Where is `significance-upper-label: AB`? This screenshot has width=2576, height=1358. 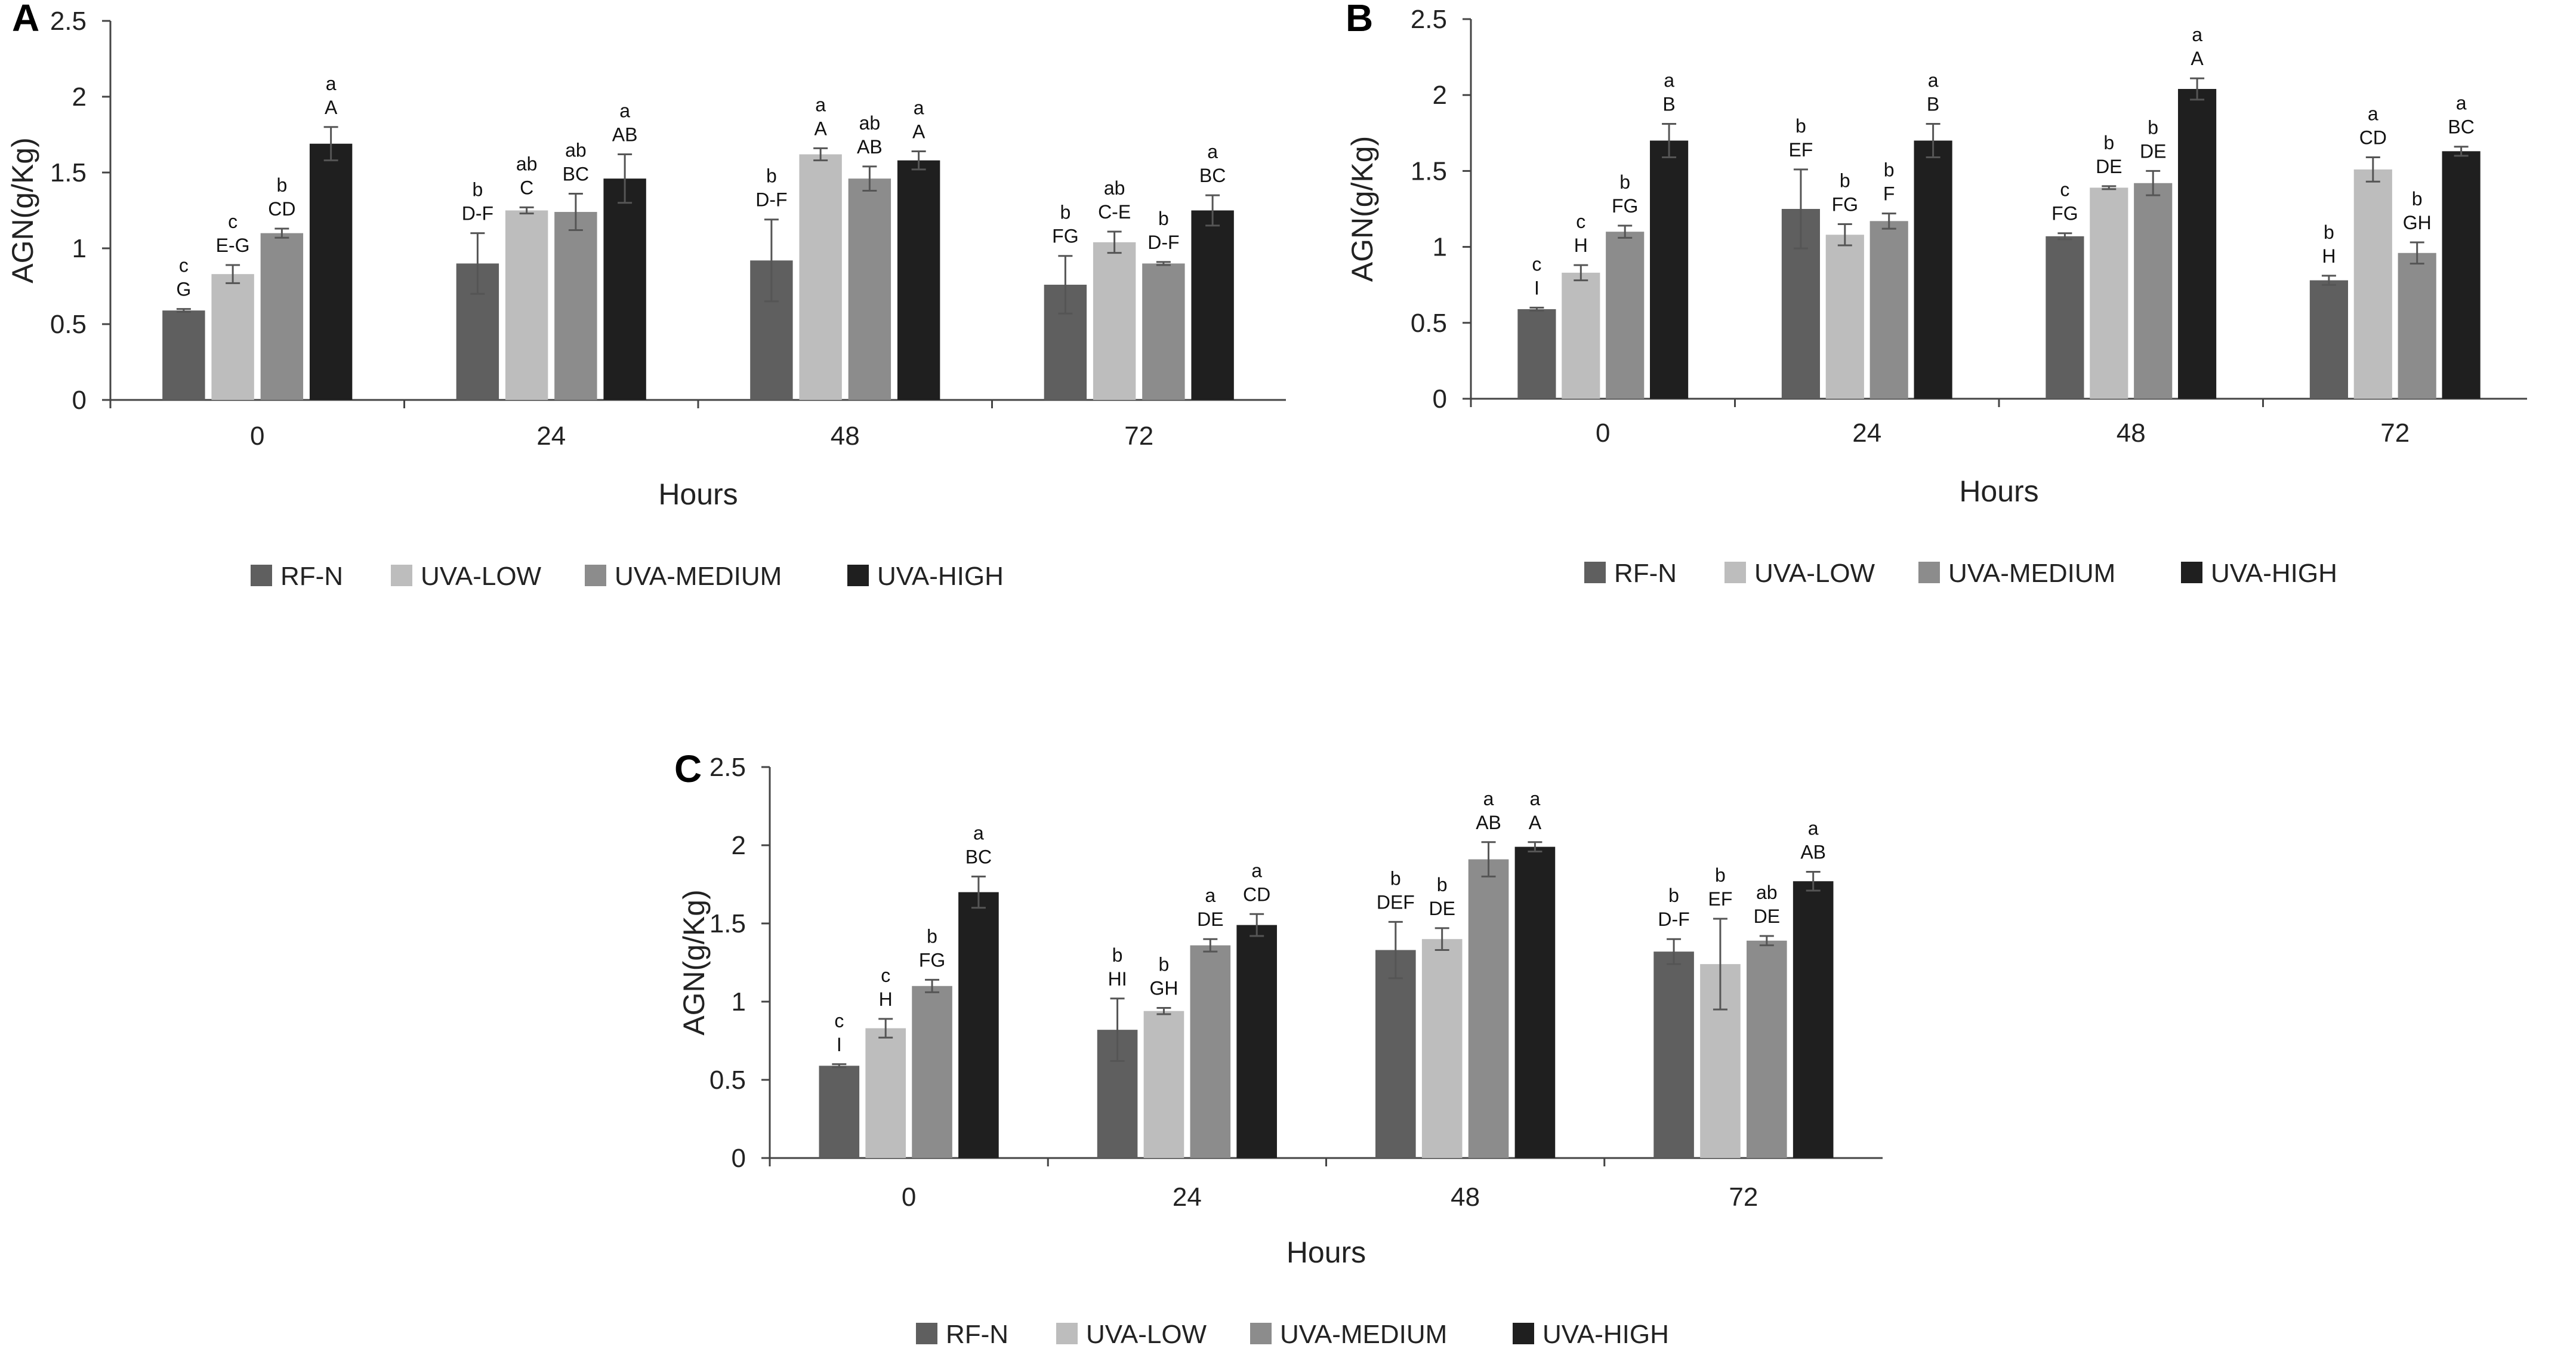 significance-upper-label: AB is located at coordinates (1813, 852).